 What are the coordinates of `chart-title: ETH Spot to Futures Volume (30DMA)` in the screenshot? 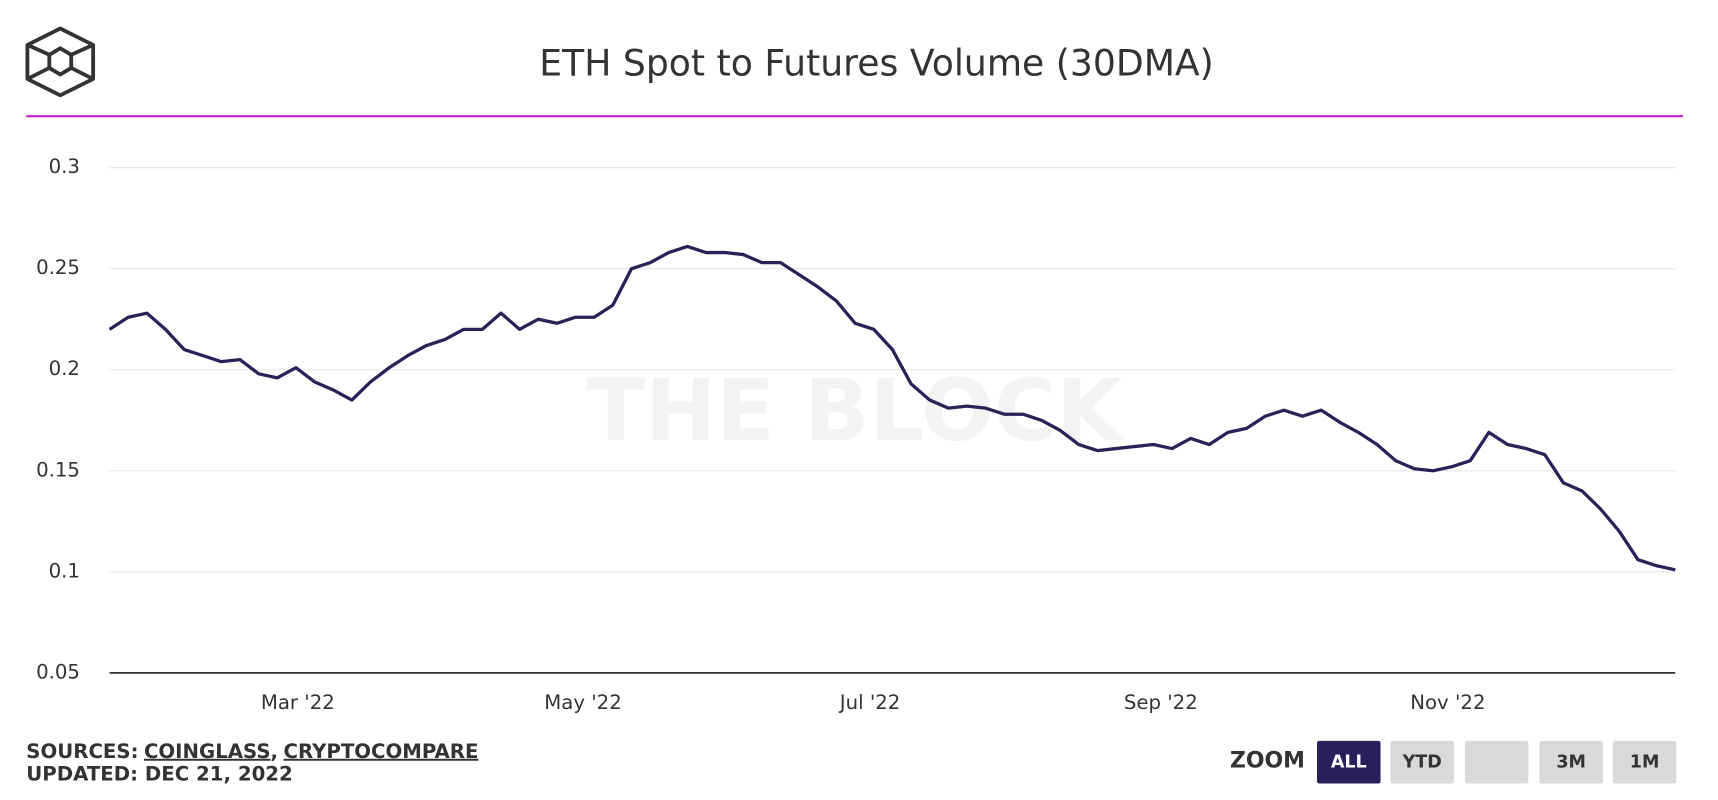 It's located at (876, 63).